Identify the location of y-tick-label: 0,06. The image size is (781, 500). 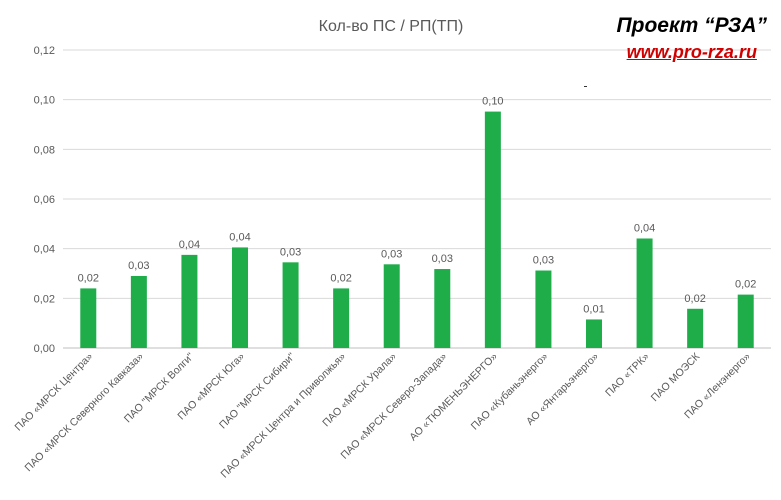
(44, 200).